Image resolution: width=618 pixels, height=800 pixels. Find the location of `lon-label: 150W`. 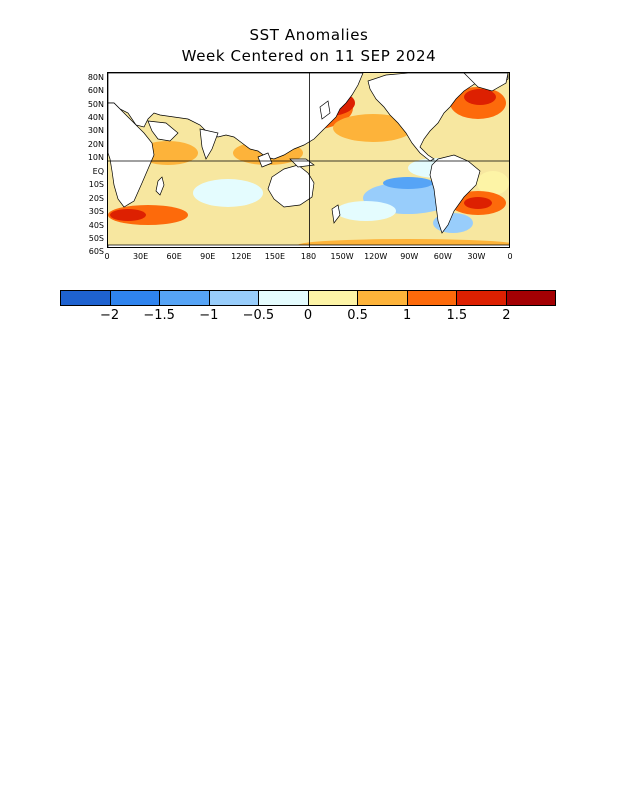

lon-label: 150W is located at coordinates (342, 256).